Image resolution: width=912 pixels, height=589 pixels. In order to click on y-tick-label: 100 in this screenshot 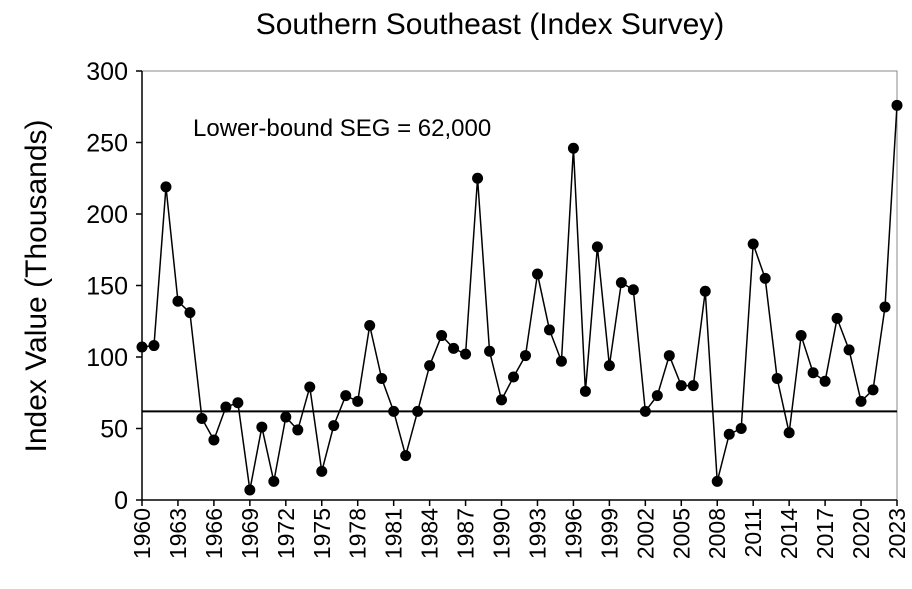, I will do `click(107, 358)`.